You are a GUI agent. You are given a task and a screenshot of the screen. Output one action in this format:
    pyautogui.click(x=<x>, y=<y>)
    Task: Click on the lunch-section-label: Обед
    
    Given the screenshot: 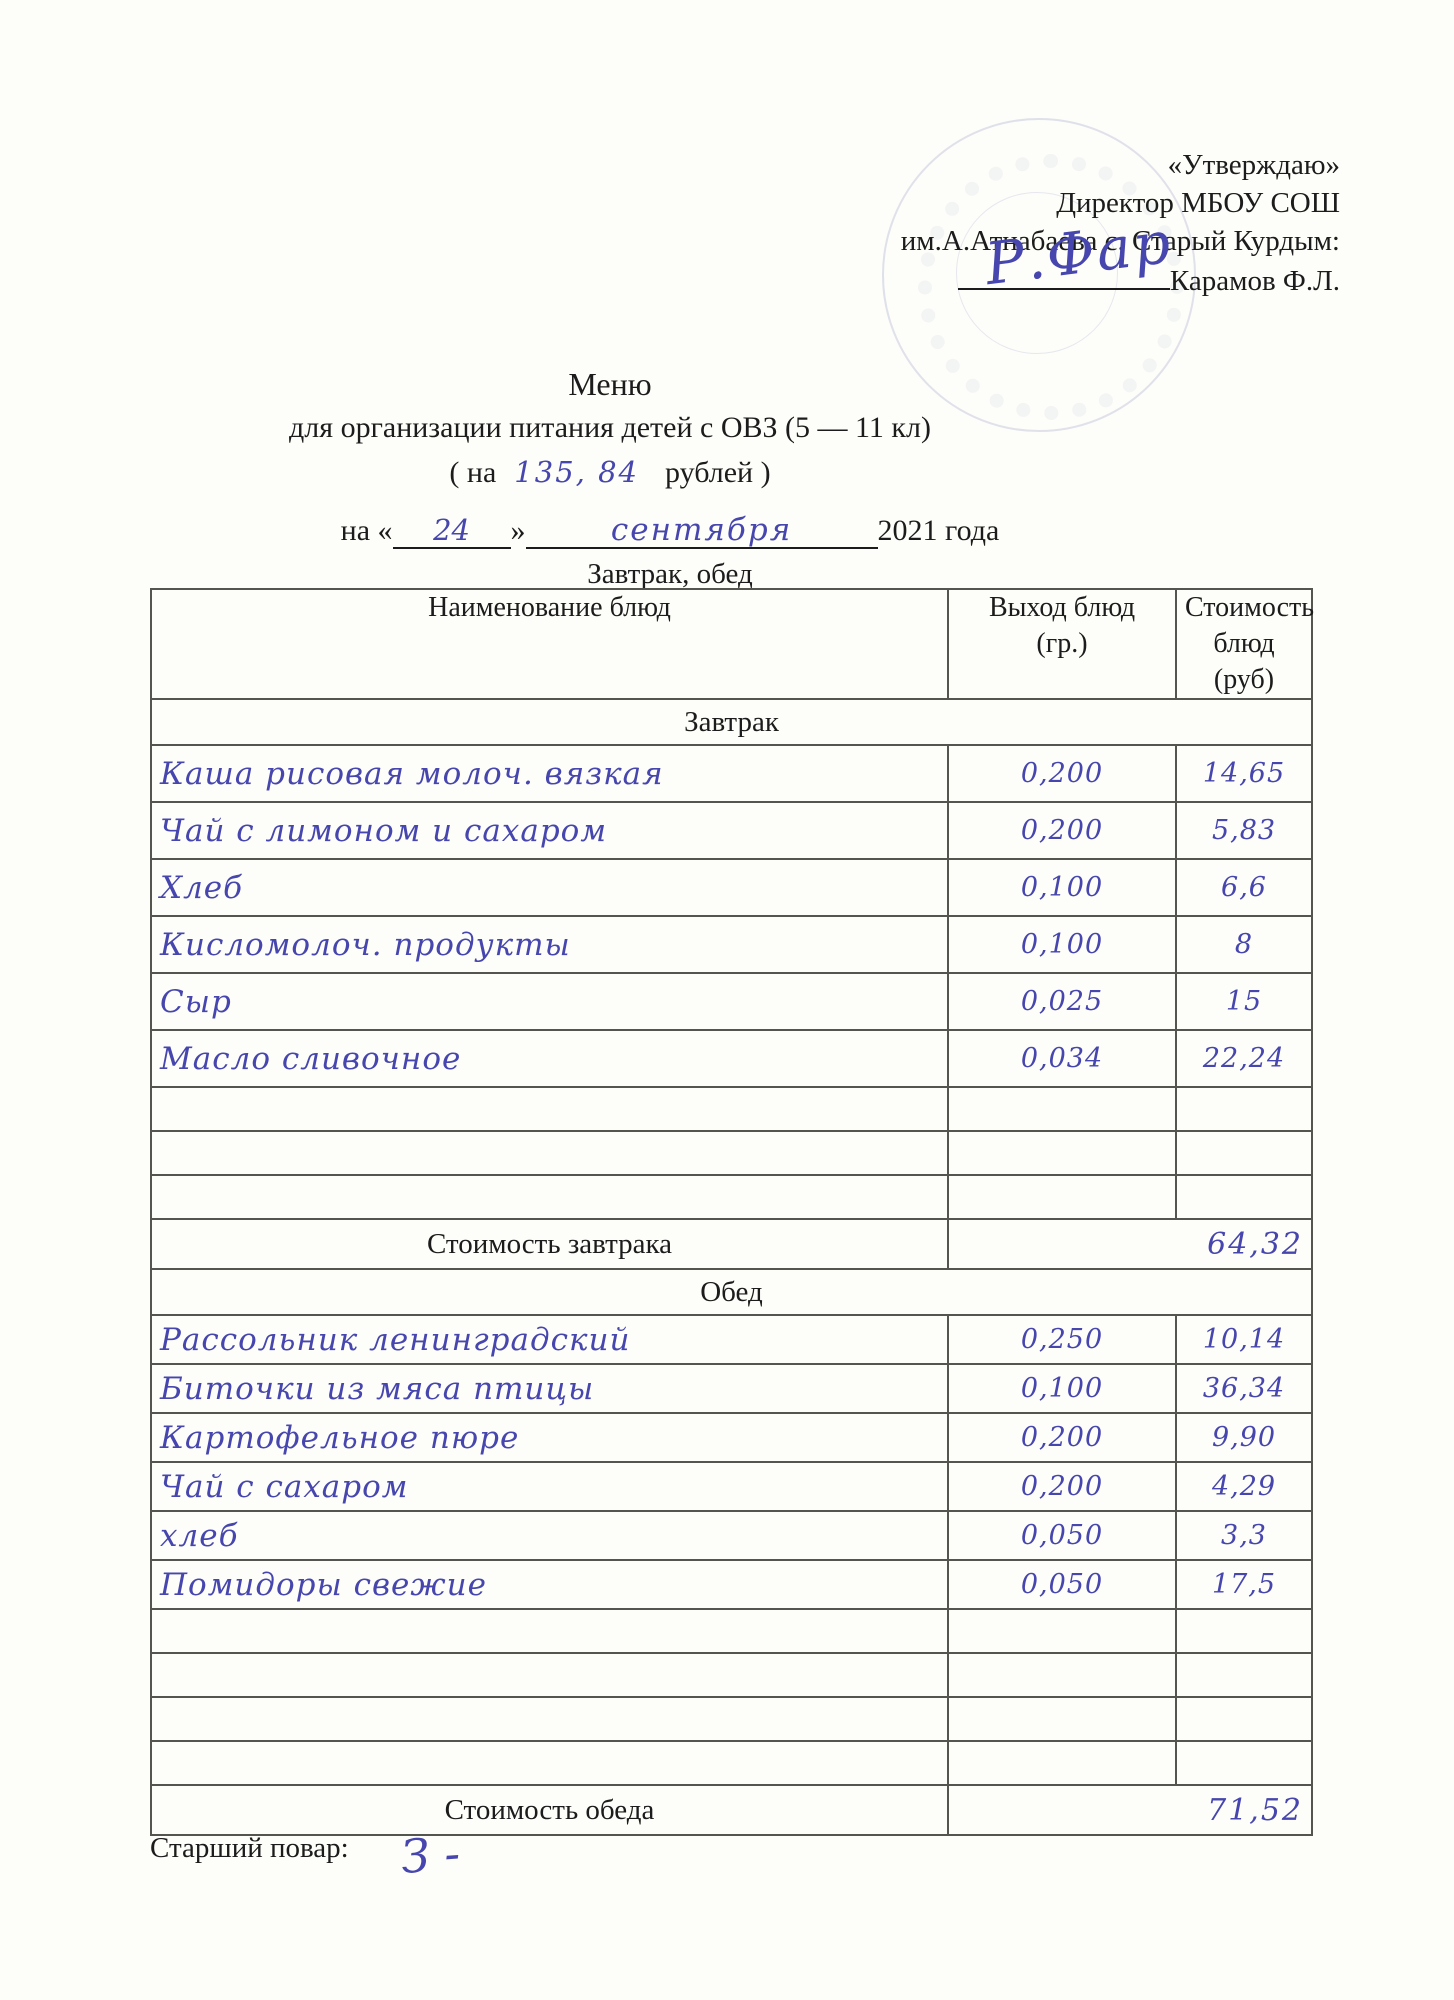 What is the action you would take?
    pyautogui.click(x=731, y=1292)
    